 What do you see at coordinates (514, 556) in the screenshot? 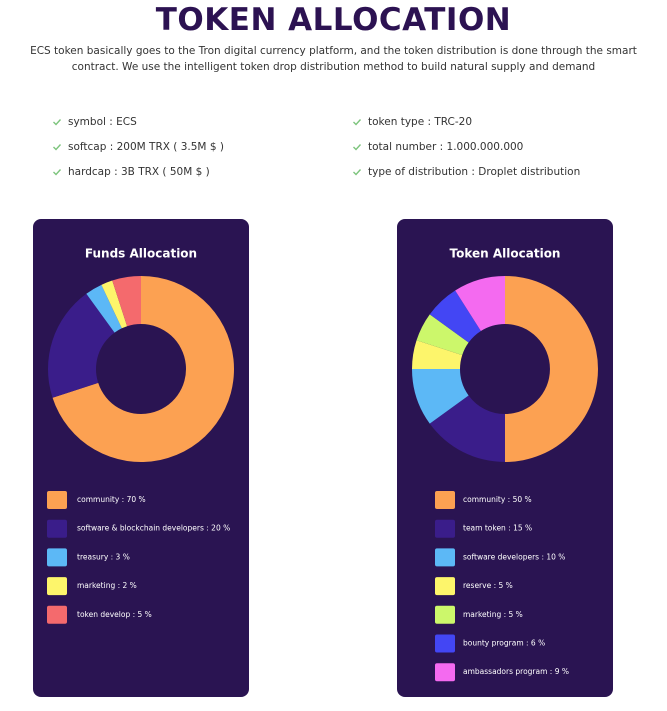
I see `legend-label: software developers : 10 %` at bounding box center [514, 556].